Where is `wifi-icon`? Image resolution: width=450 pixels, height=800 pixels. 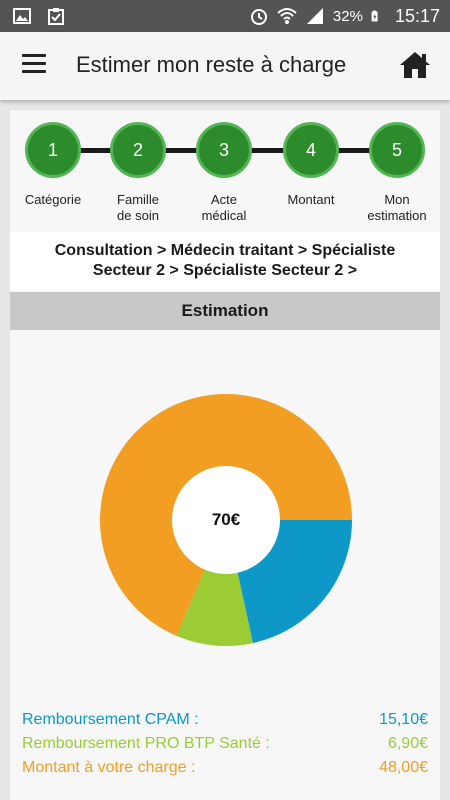
wifi-icon is located at coordinates (287, 16).